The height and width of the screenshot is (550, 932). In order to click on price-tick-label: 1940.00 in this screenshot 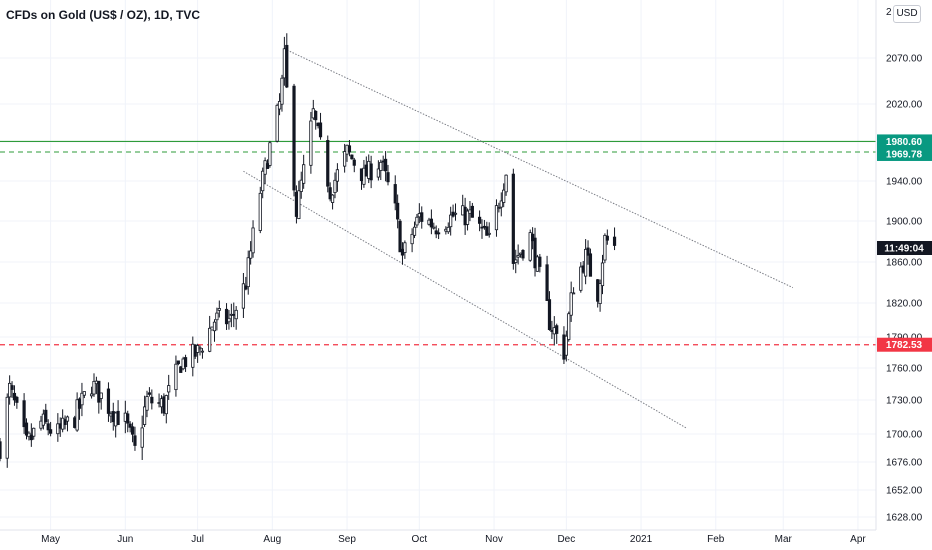, I will do `click(904, 182)`.